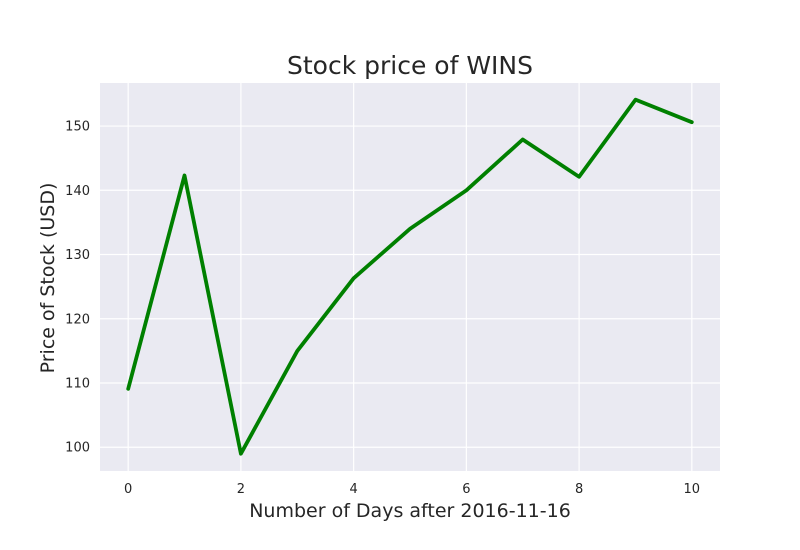 The image size is (800, 550). Describe the element at coordinates (128, 489) in the screenshot. I see `x-tick-label: 0` at that location.